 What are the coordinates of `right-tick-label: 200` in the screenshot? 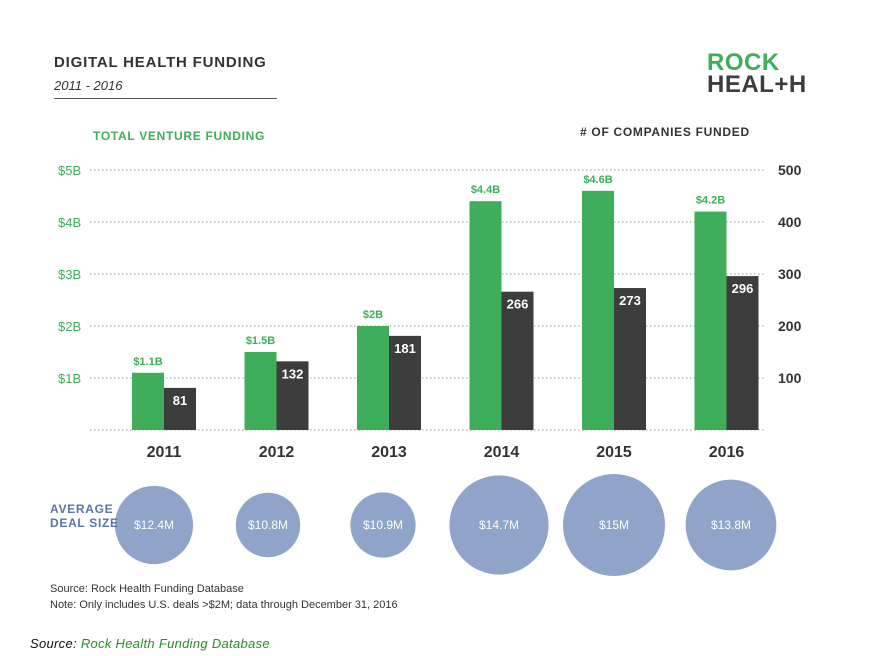 It's located at (790, 326).